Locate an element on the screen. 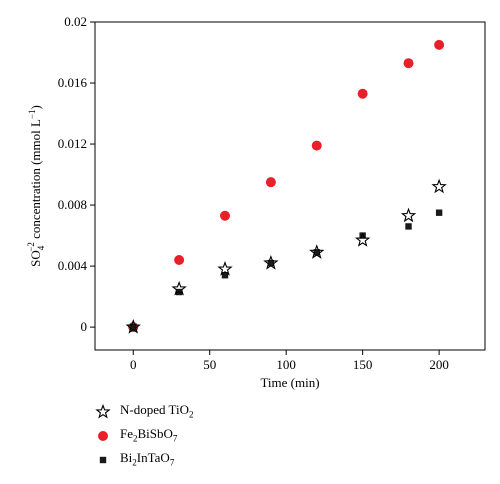 The image size is (500, 484). legend-item: Fe2BiSbO7 is located at coordinates (143, 436).